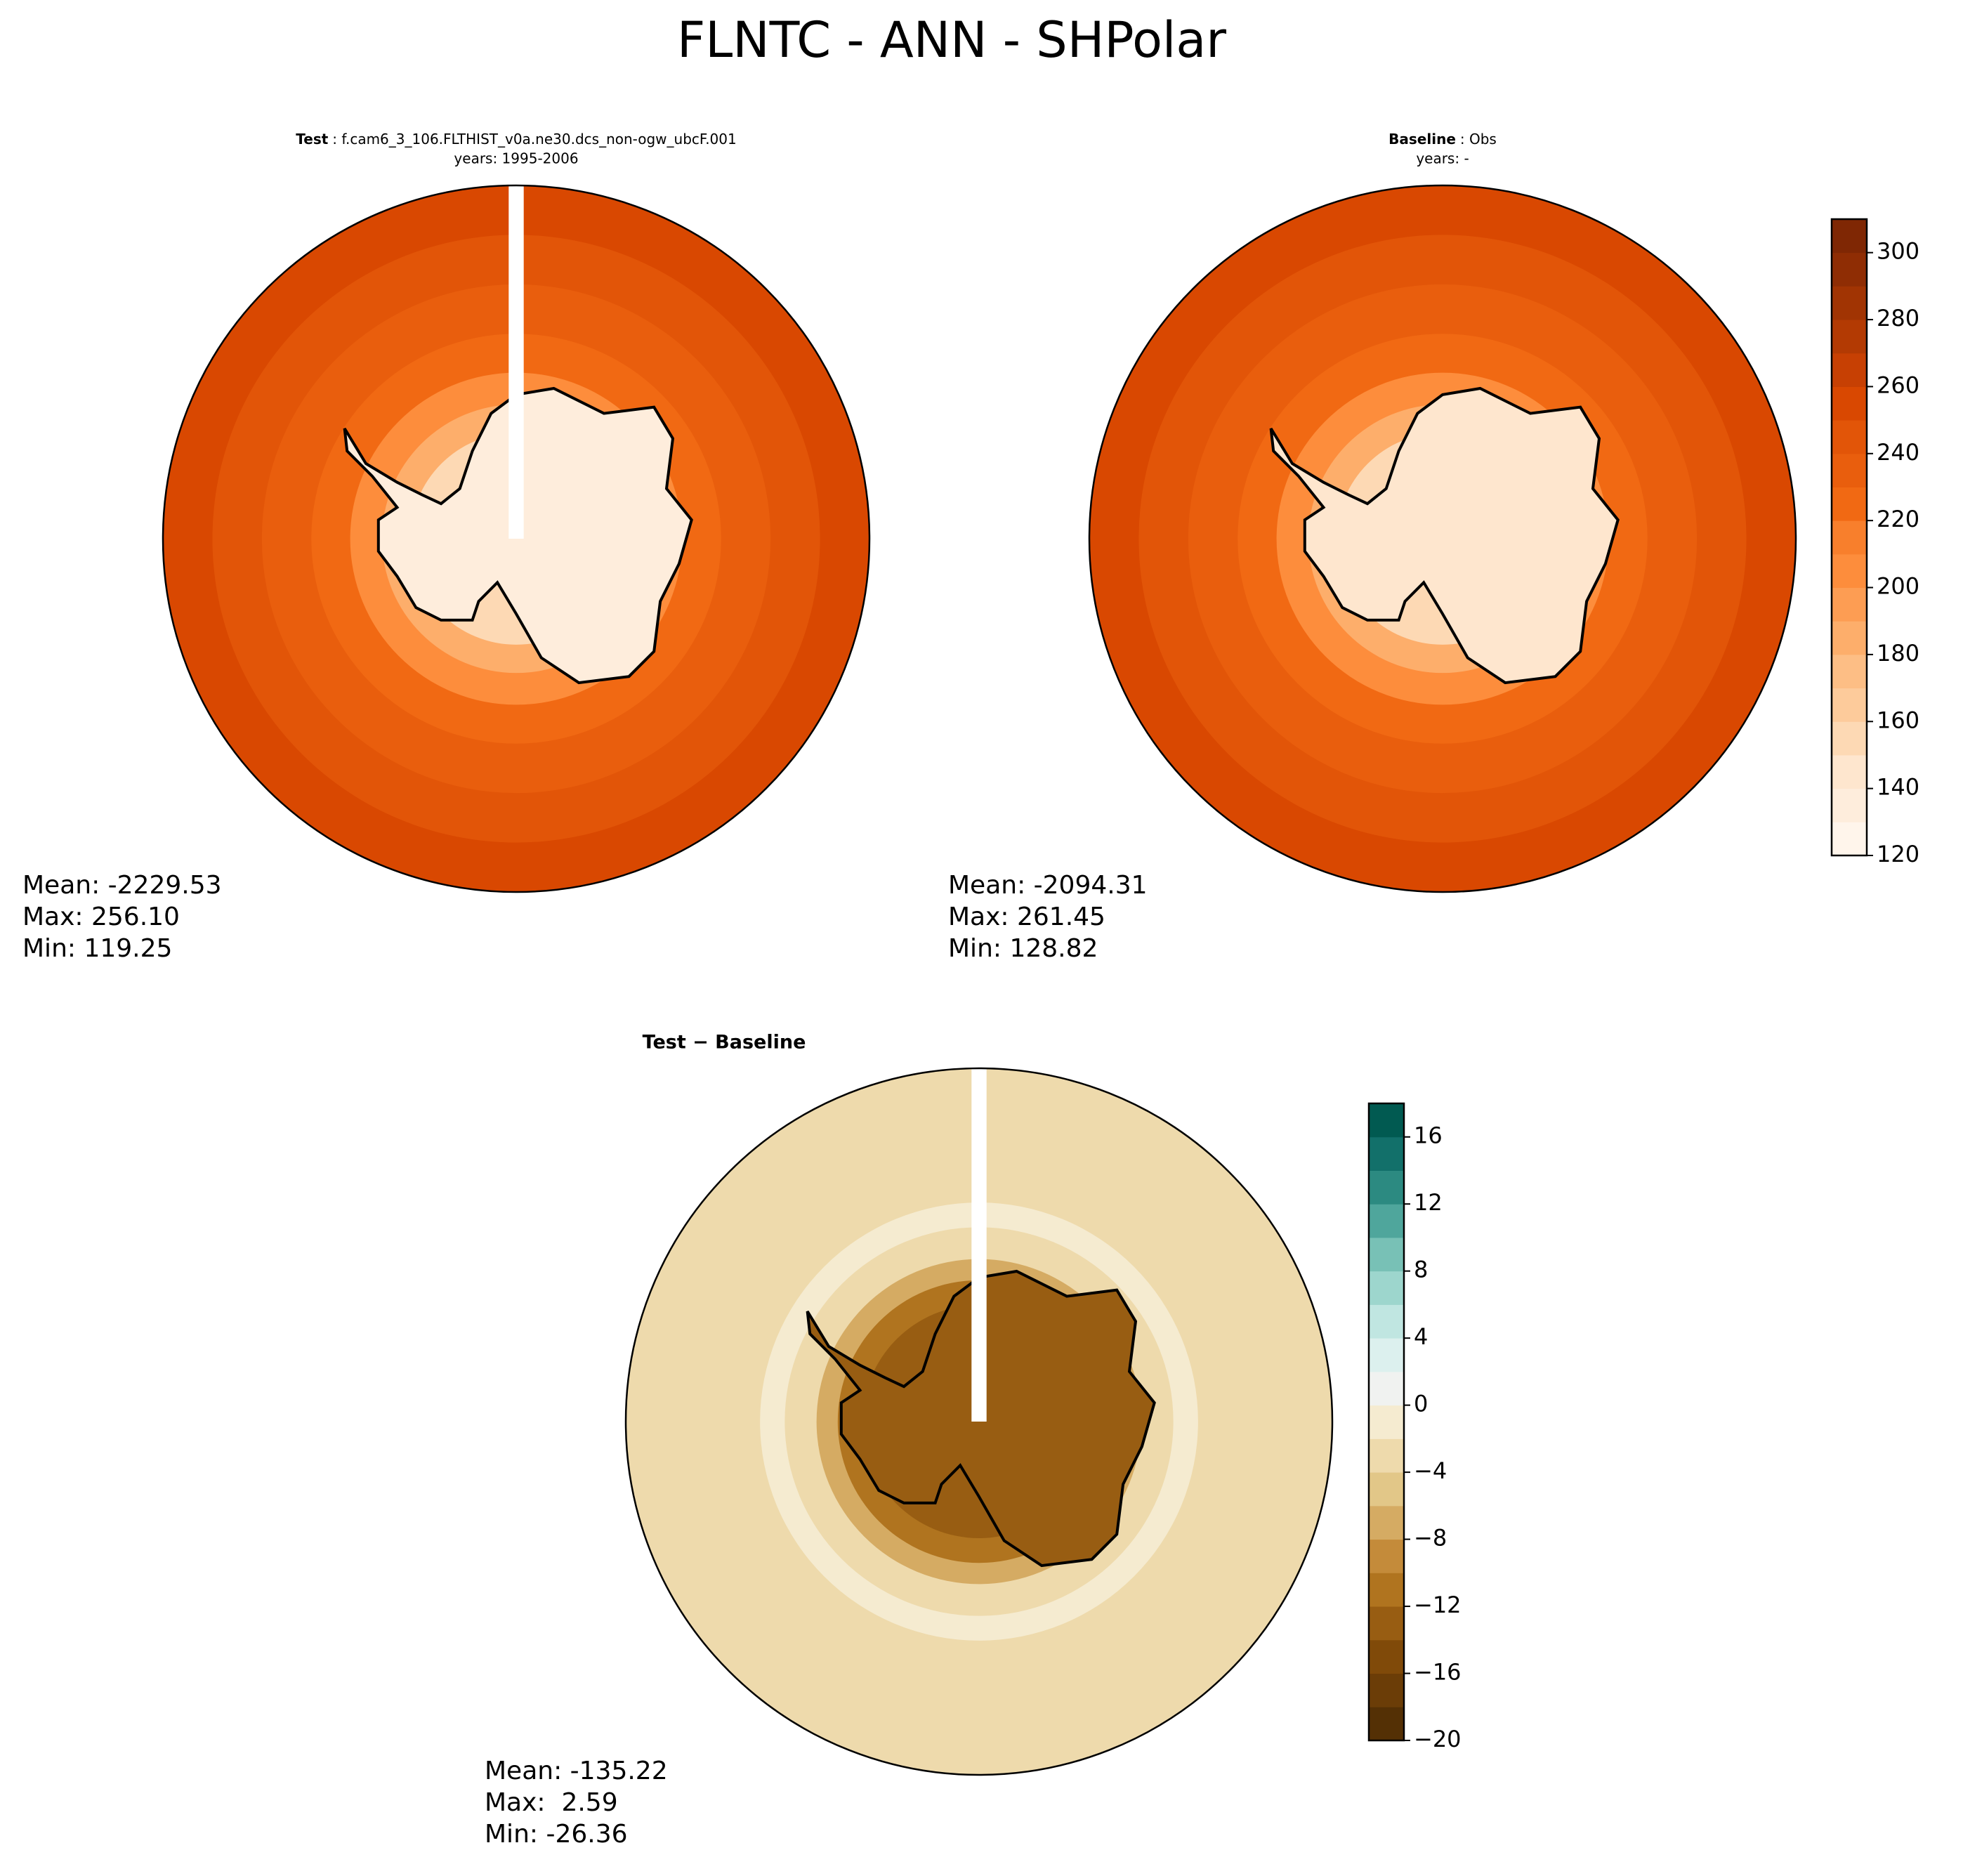 The width and height of the screenshot is (1963, 1876). What do you see at coordinates (312, 139) in the screenshot?
I see `panel-label: Test` at bounding box center [312, 139].